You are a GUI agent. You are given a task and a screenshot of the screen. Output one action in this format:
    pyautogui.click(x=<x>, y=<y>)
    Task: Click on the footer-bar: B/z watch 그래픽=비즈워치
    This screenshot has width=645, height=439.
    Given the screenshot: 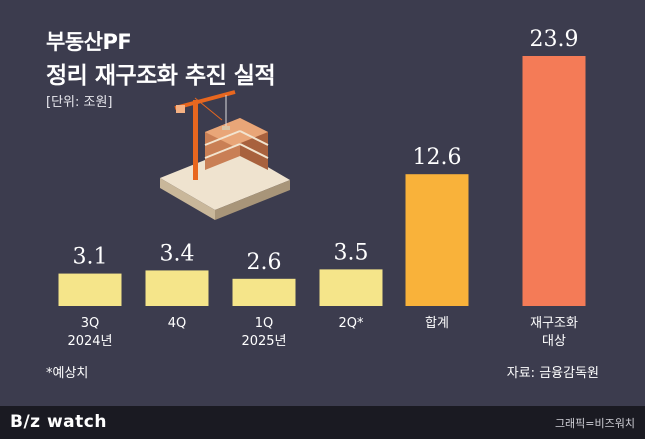 What is the action you would take?
    pyautogui.click(x=322, y=422)
    